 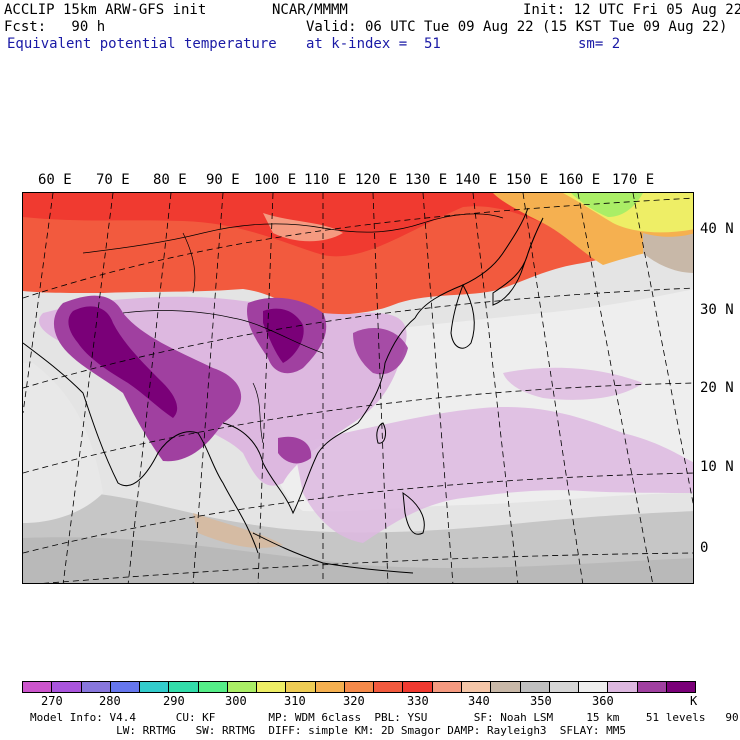 I want to click on india-white-region, so click(x=63, y=443).